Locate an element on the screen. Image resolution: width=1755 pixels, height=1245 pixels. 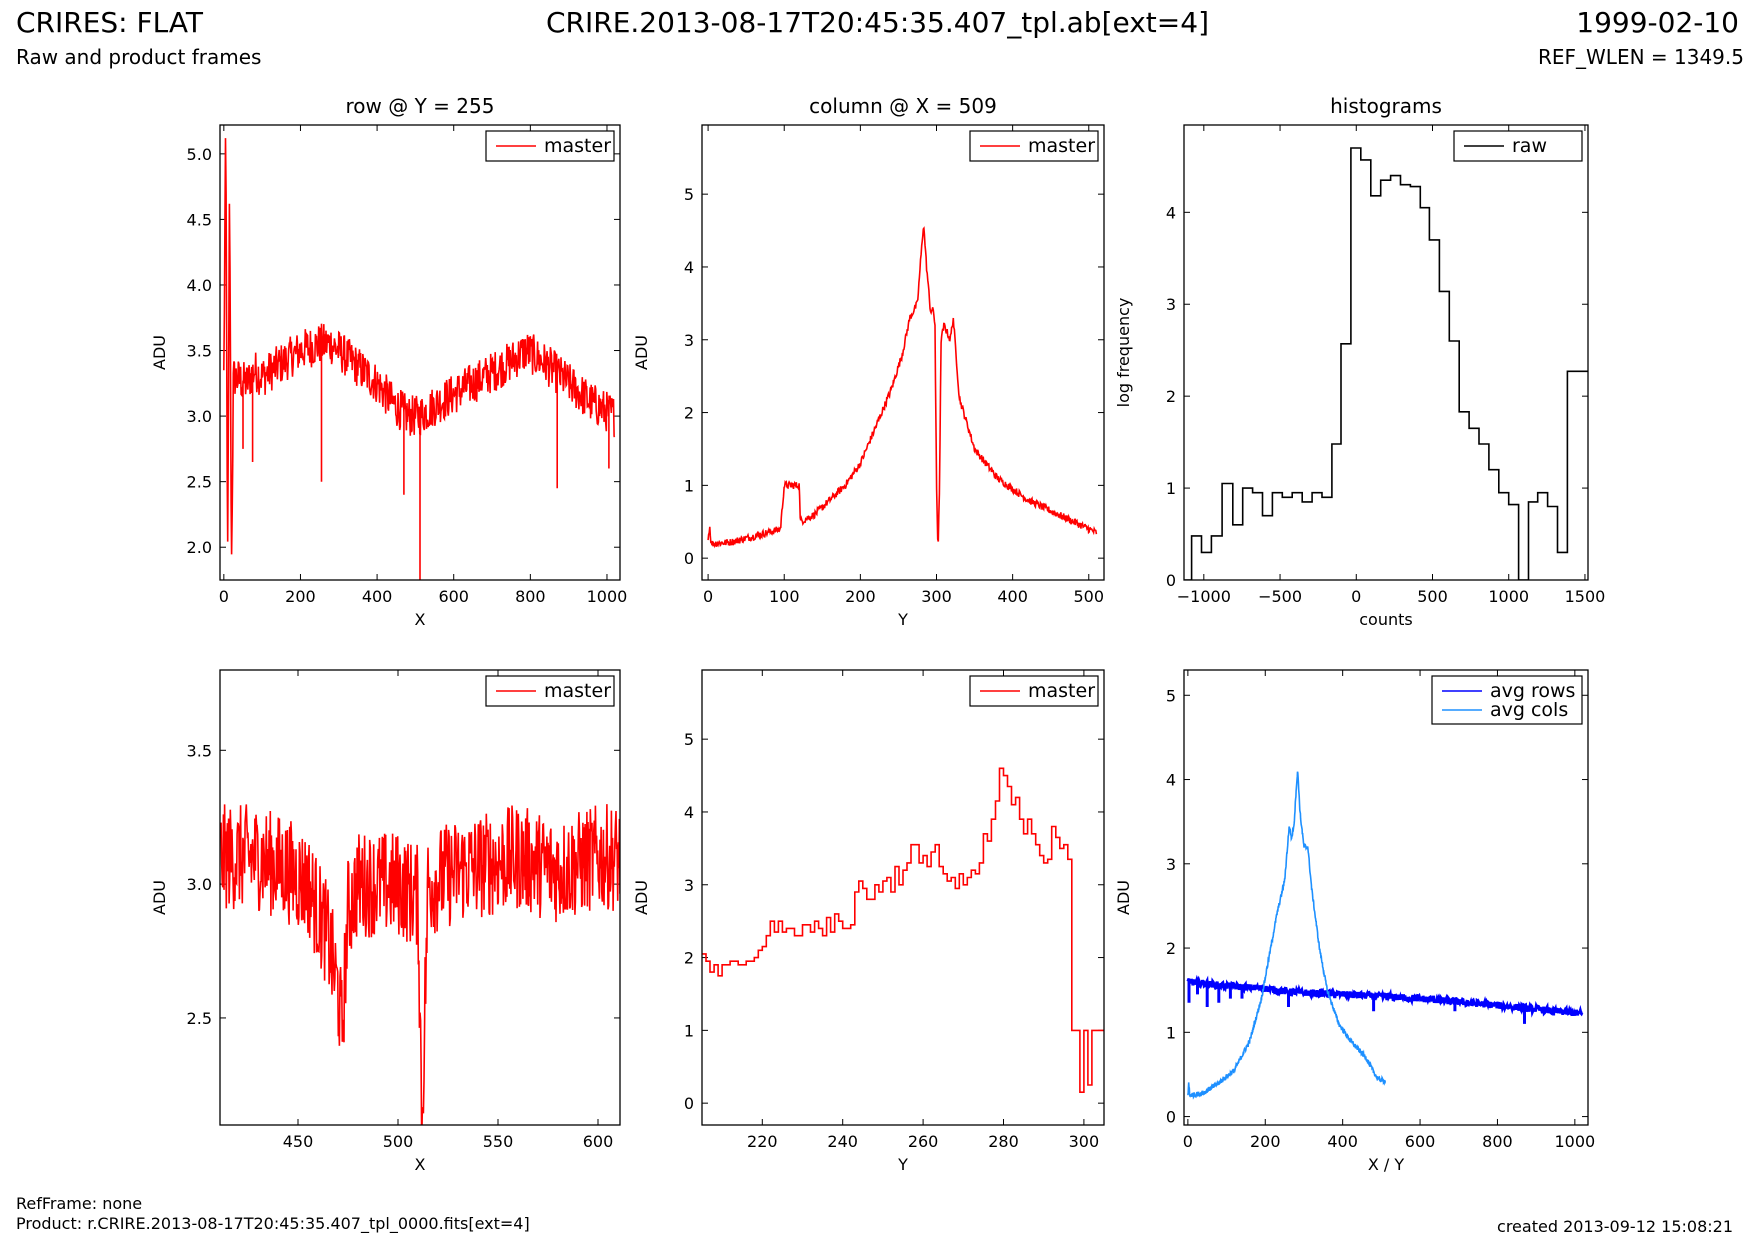
refframe-label: RefFrame: none is located at coordinates (79, 1203).